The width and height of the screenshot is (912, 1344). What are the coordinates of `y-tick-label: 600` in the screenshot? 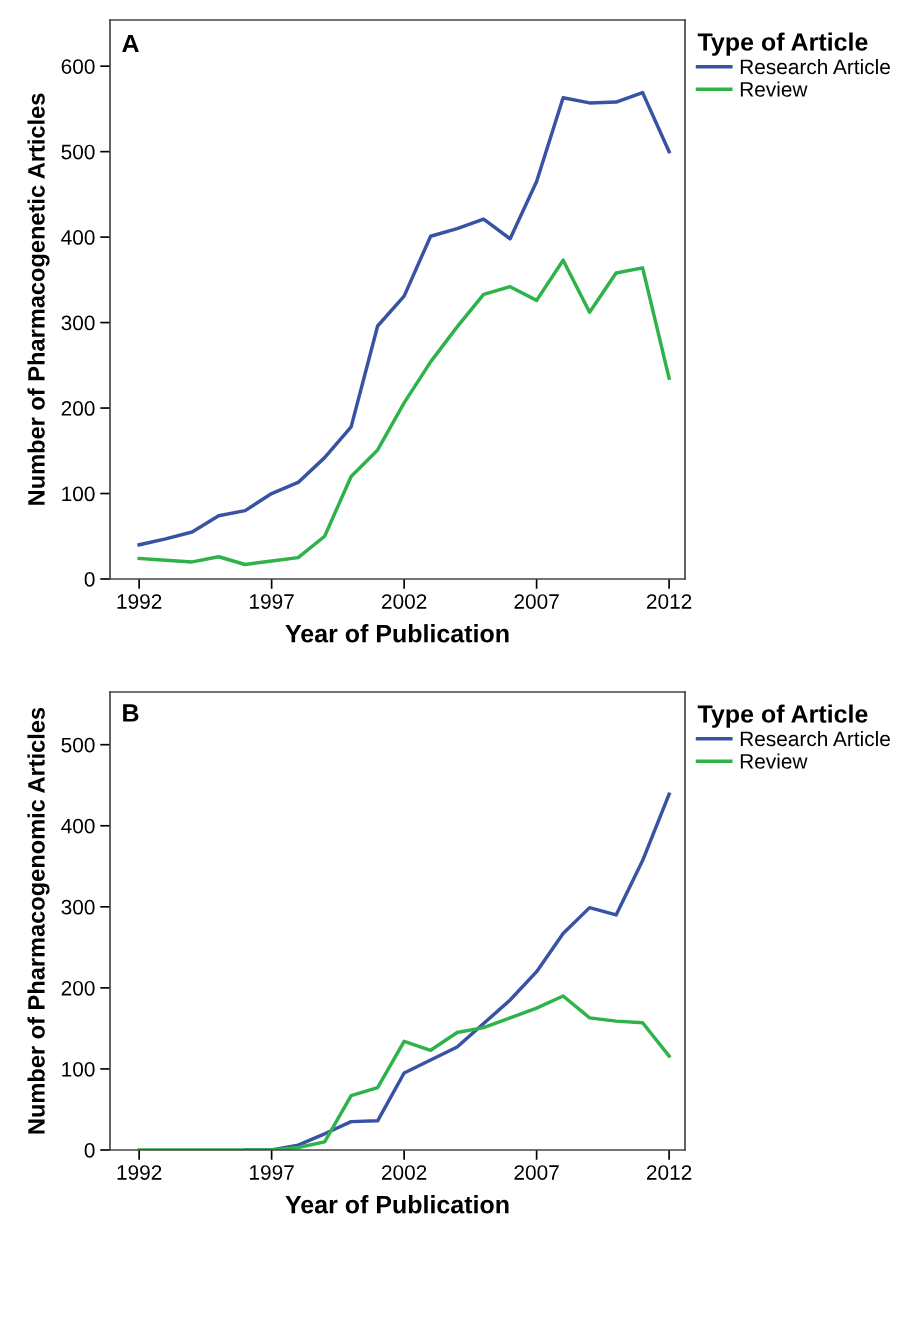 It's located at (78, 66).